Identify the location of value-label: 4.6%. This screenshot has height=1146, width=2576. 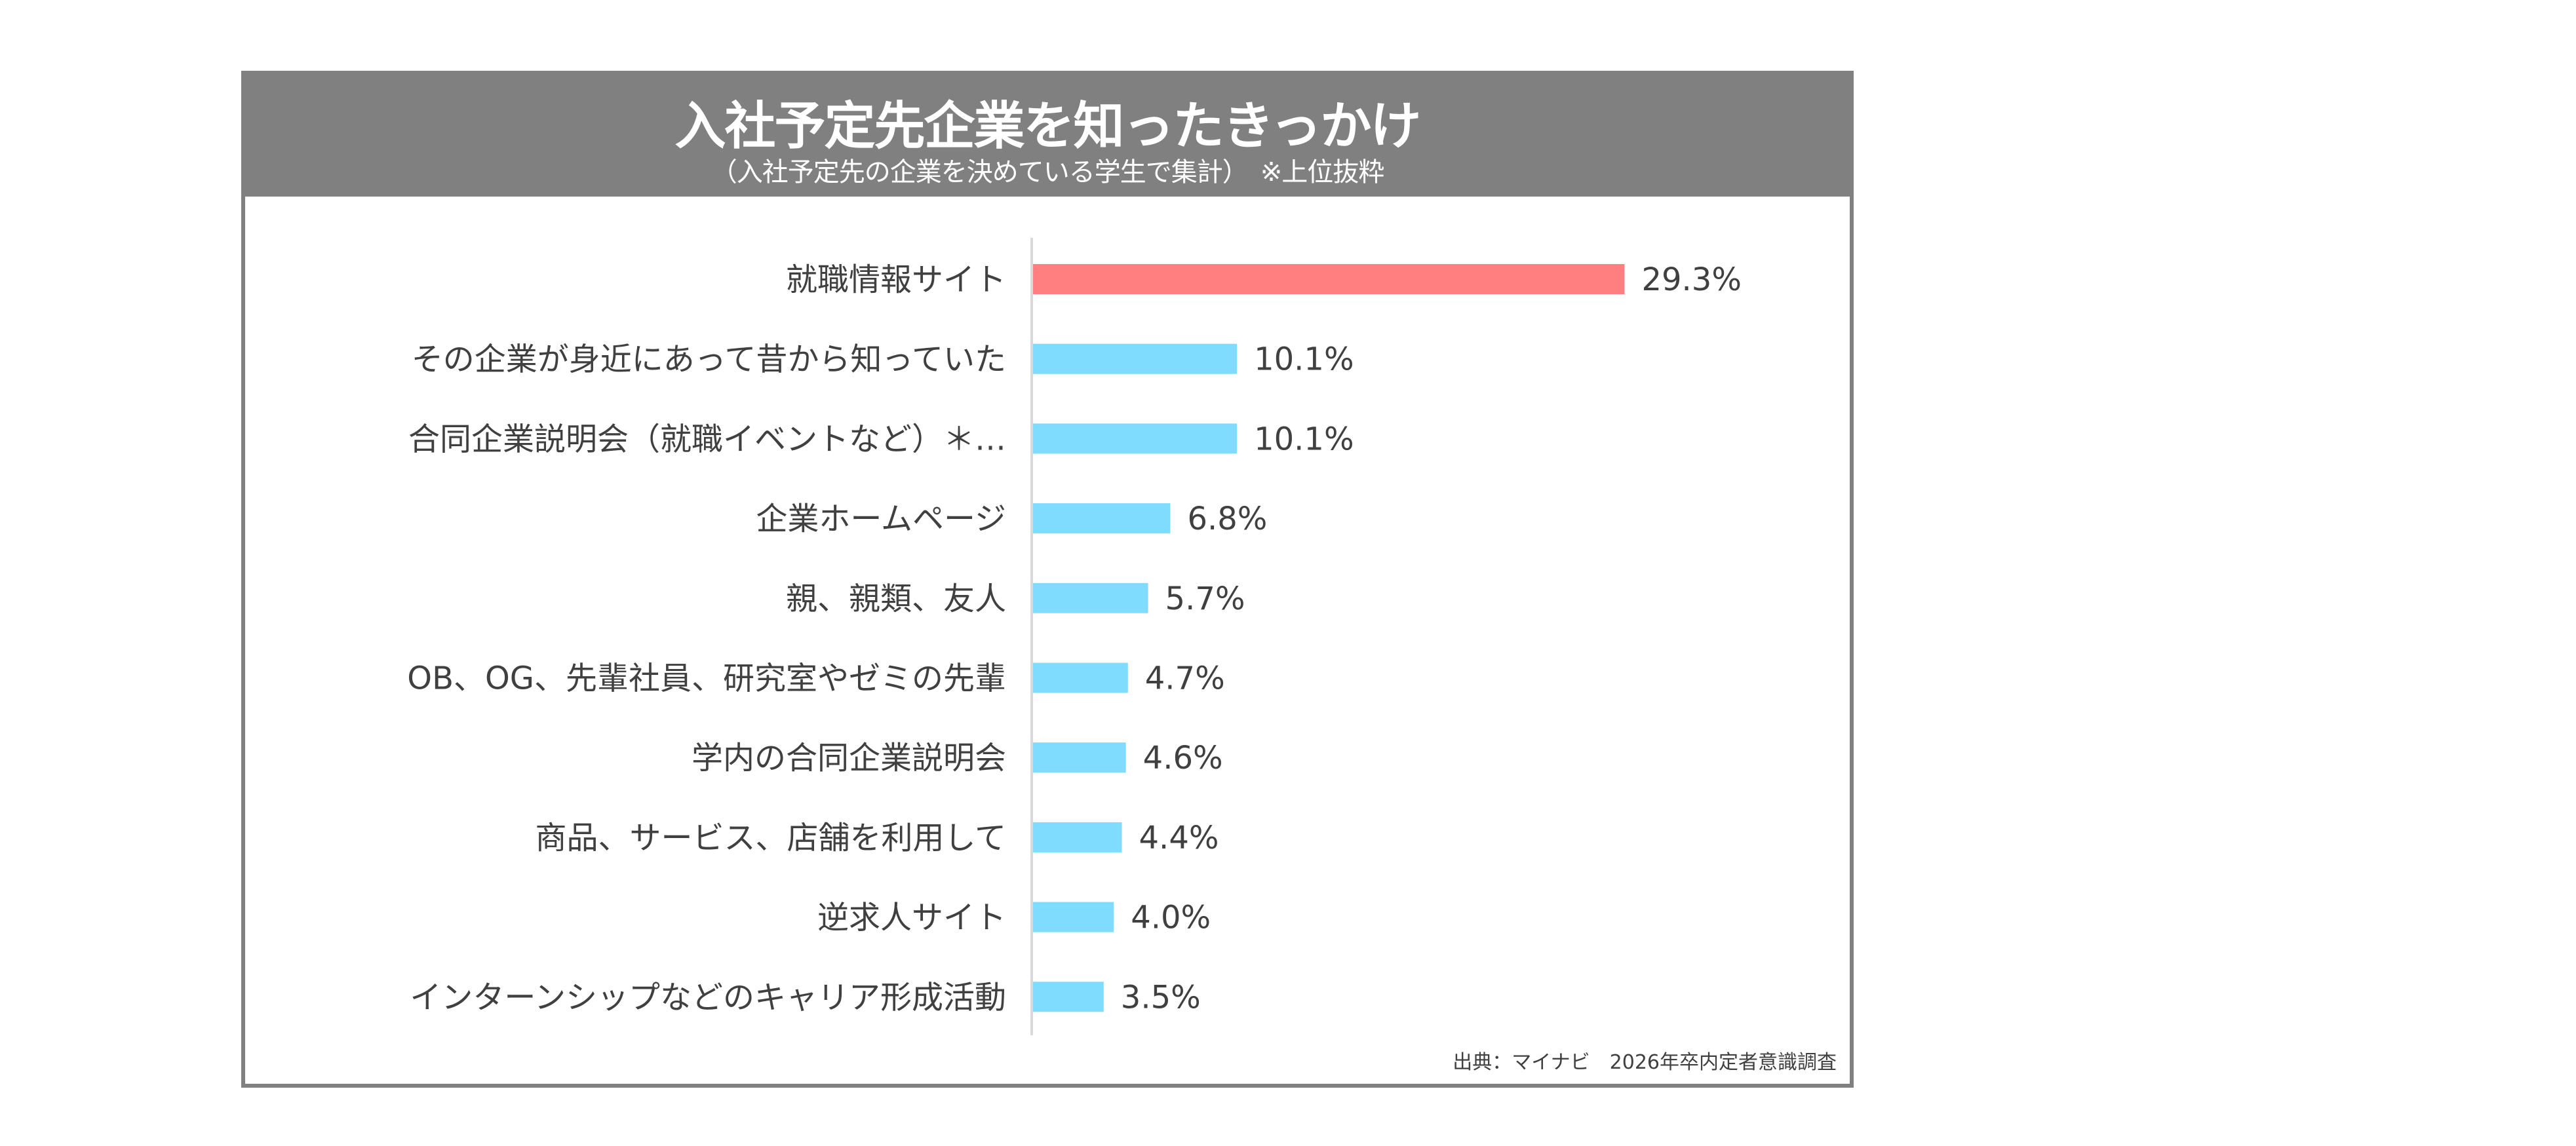
(1183, 758).